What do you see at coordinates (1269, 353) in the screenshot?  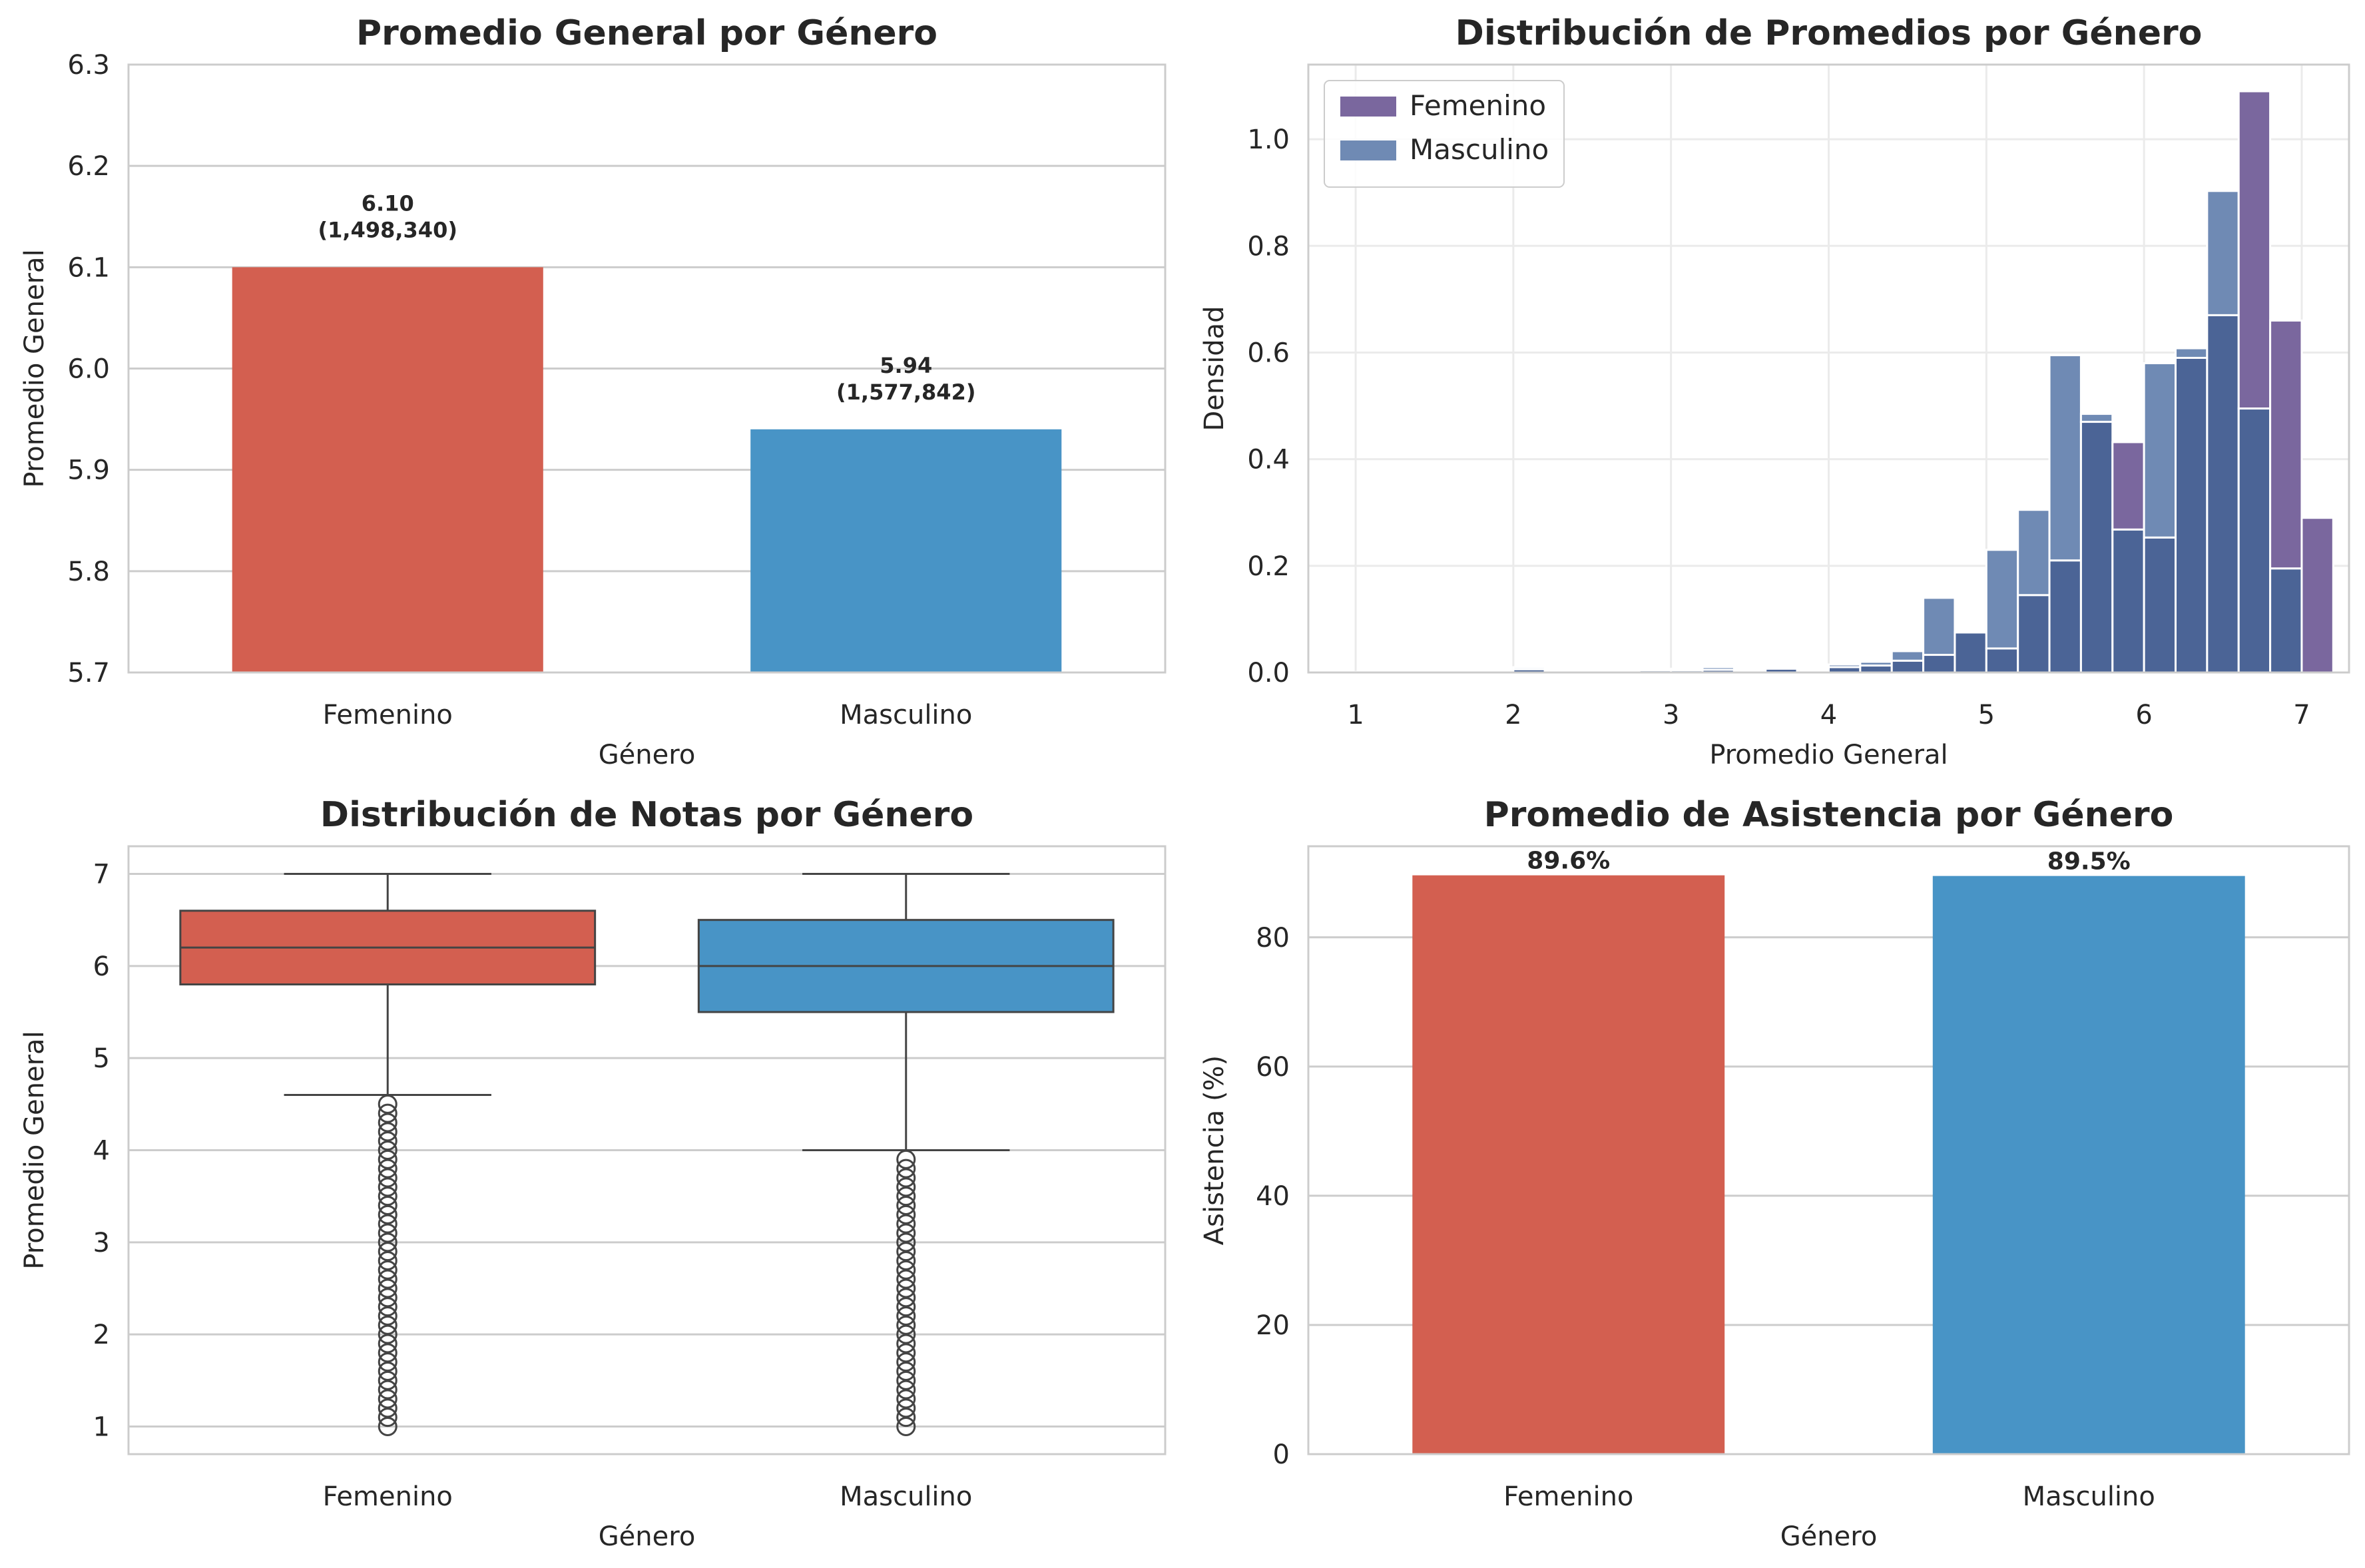 I see `y-tick-label: 0.6` at bounding box center [1269, 353].